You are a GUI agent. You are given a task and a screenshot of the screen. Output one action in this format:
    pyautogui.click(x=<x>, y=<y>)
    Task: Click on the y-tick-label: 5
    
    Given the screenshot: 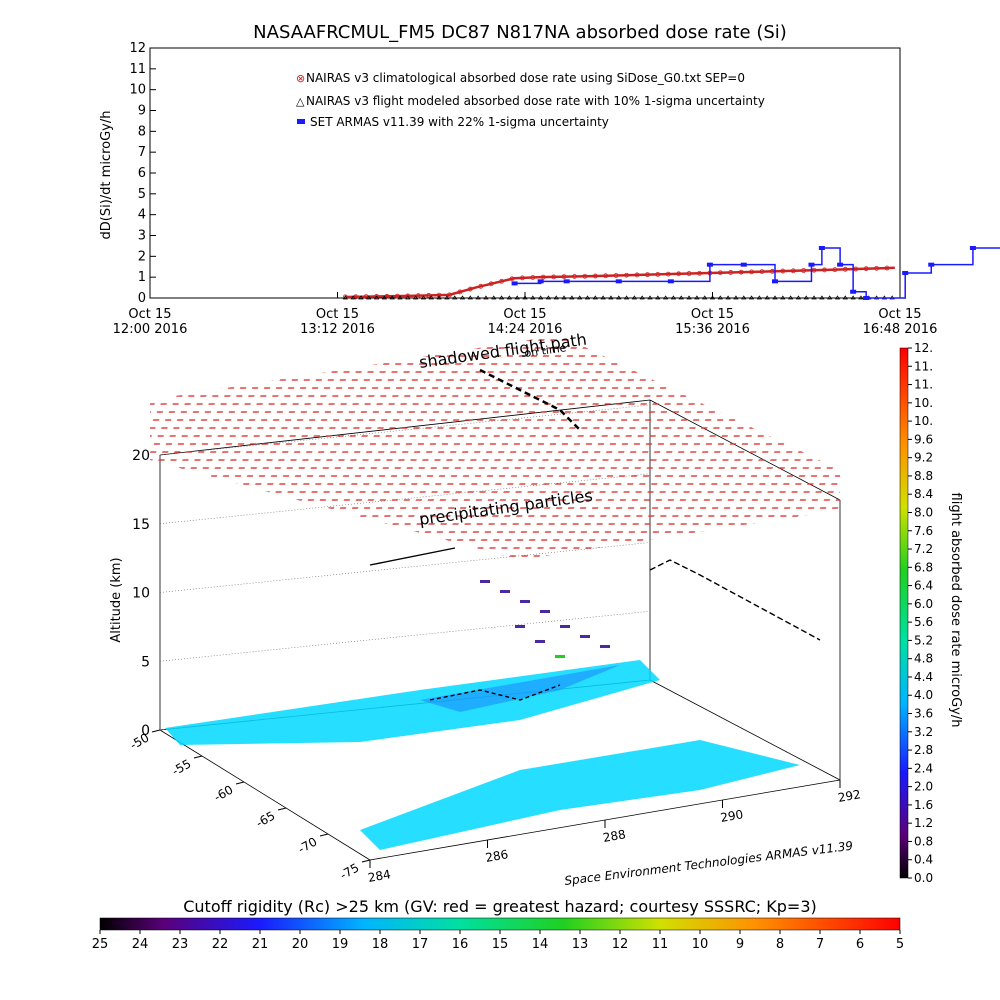 What is the action you would take?
    pyautogui.click(x=142, y=194)
    